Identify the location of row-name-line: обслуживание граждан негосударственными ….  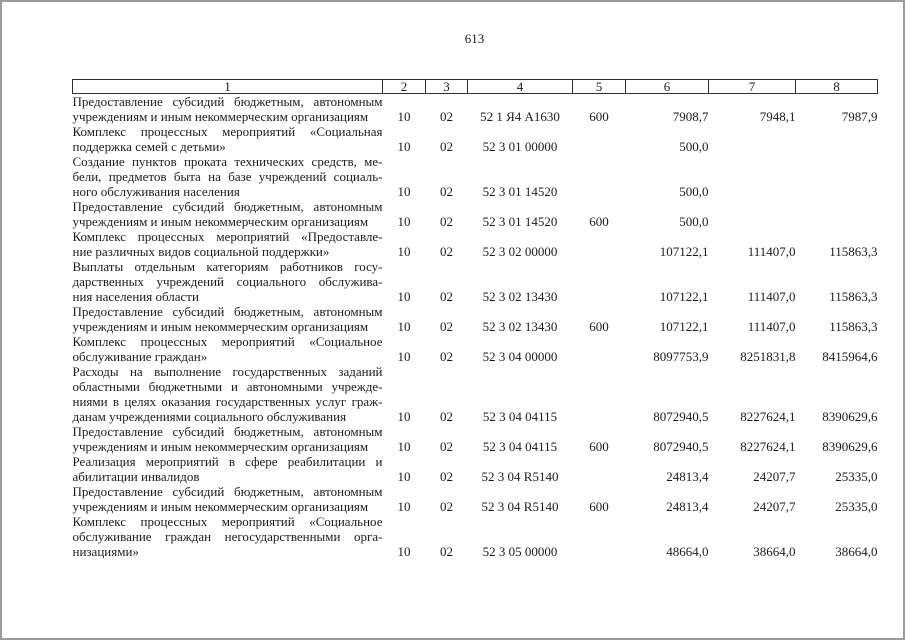
(227, 536).